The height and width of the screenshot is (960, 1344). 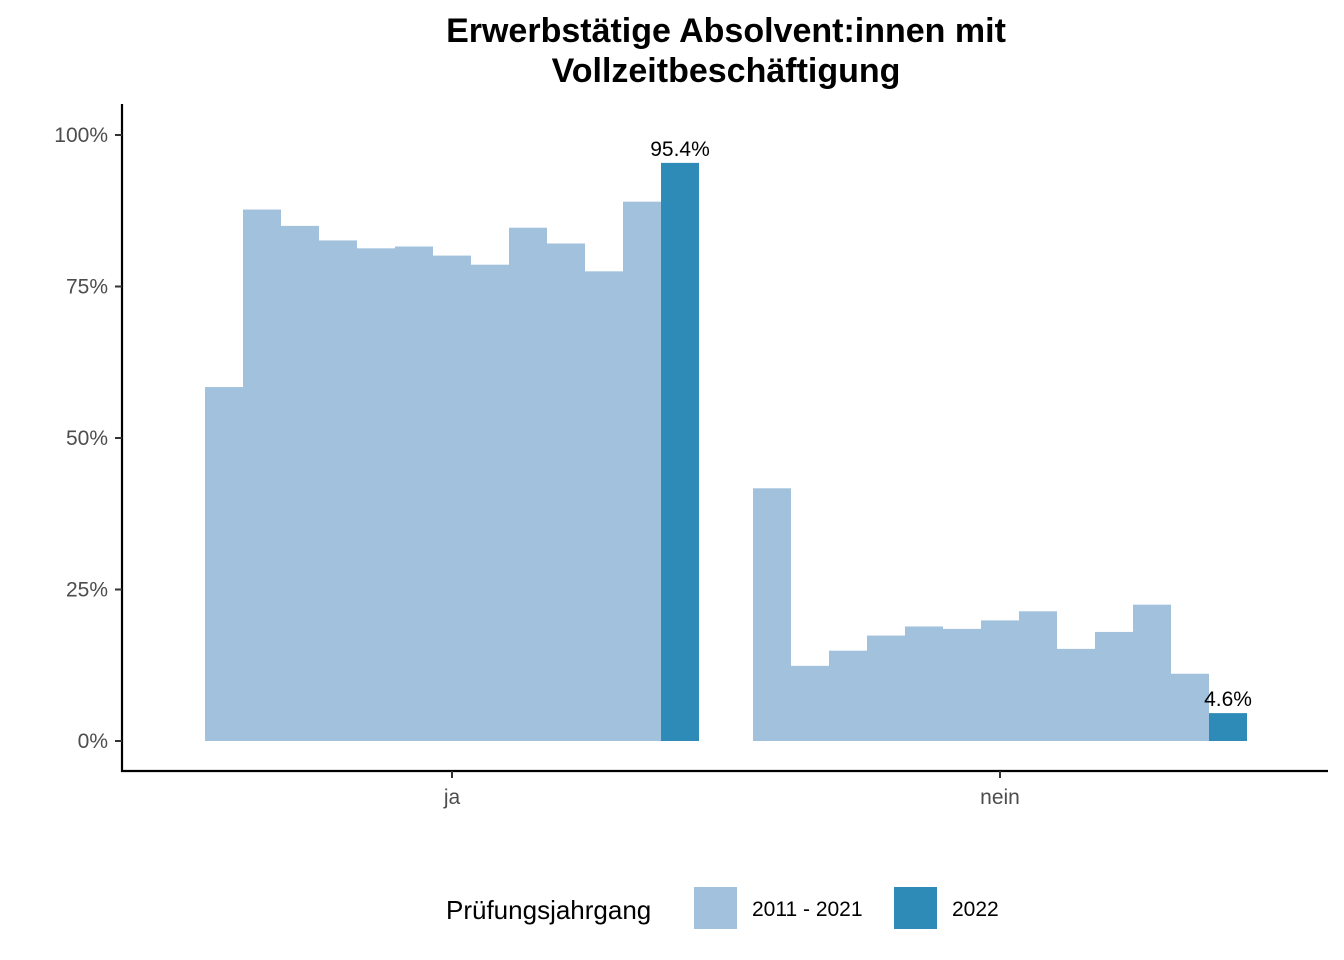 I want to click on y-tick-label: 0%, so click(x=93, y=741).